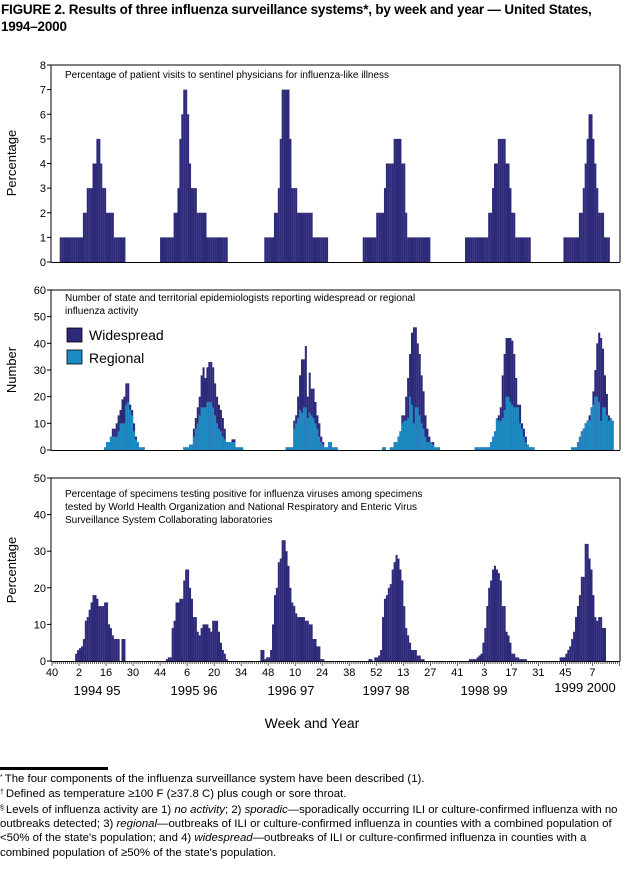  Describe the element at coordinates (40, 291) in the screenshot. I see `y-tick-label: 60` at that location.